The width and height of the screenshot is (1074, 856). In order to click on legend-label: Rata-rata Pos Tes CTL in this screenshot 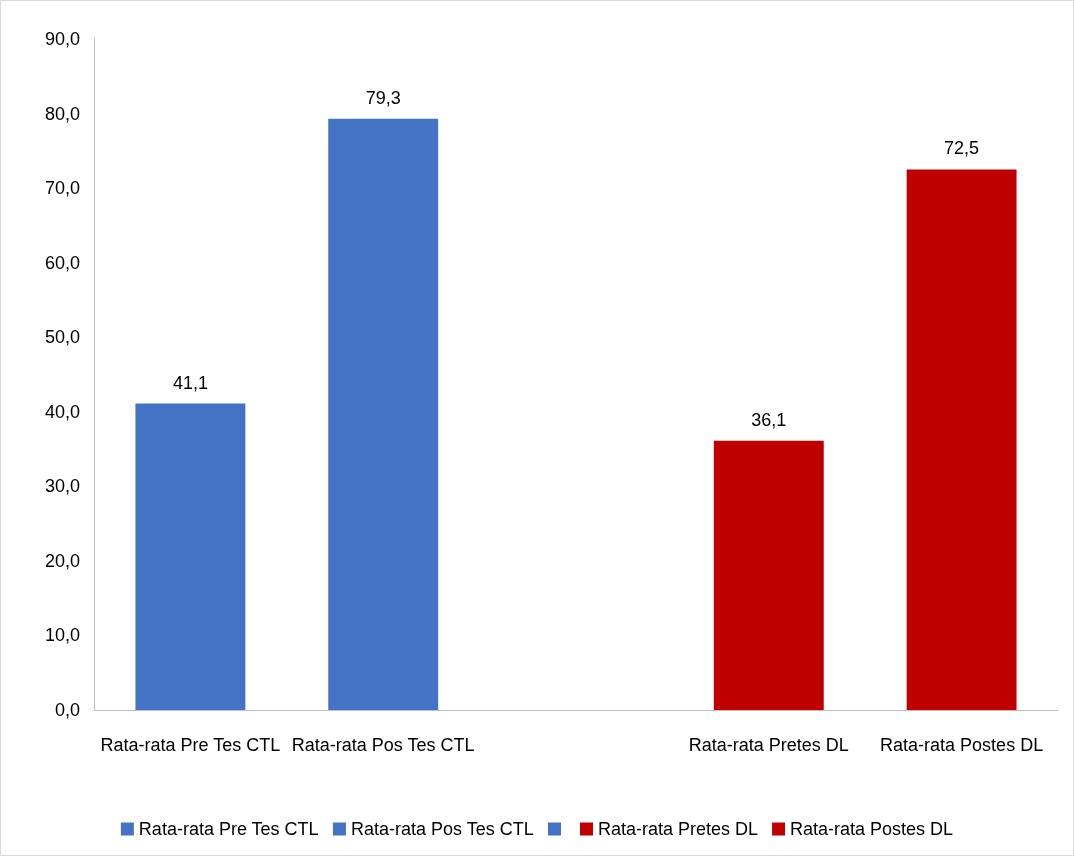, I will do `click(442, 829)`.